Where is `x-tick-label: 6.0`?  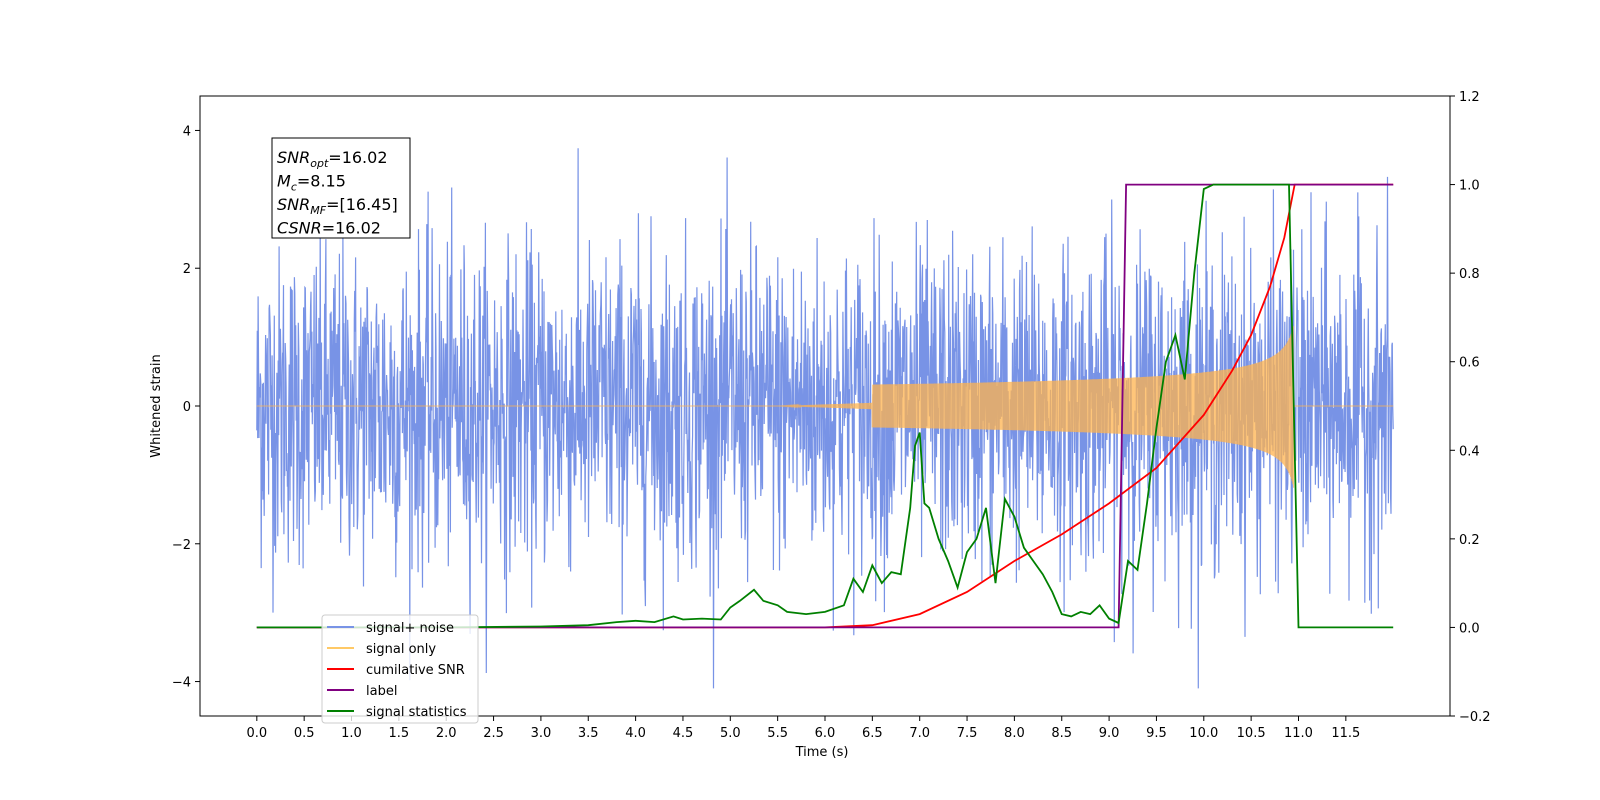
x-tick-label: 6.0 is located at coordinates (825, 733).